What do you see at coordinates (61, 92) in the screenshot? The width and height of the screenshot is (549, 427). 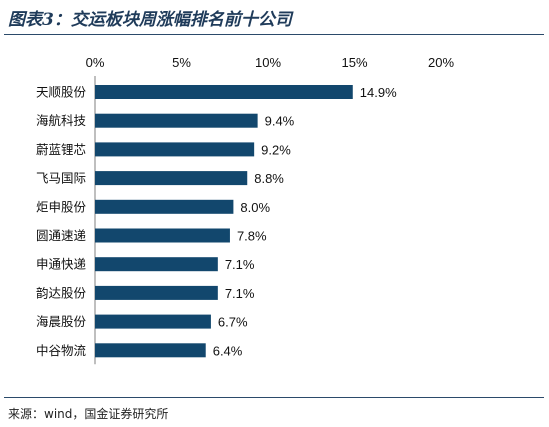 I see `category-label: 天顺股份` at bounding box center [61, 92].